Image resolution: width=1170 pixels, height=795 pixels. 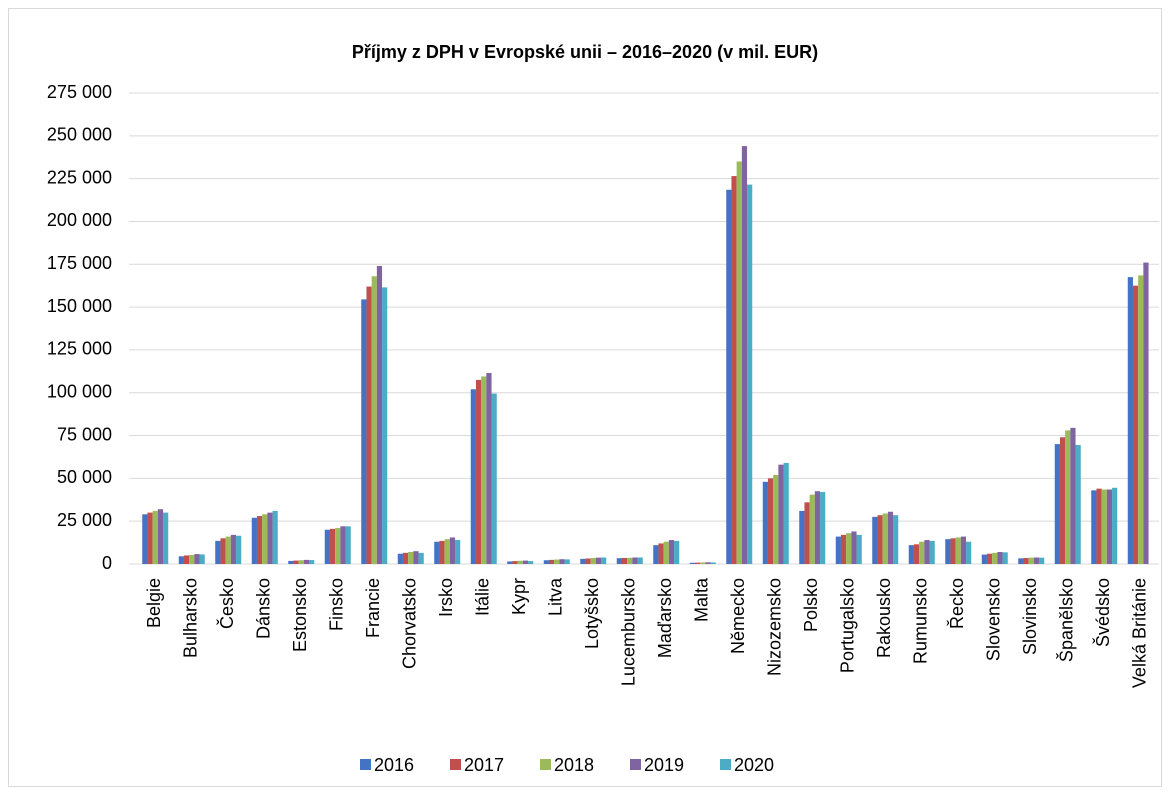 I want to click on x-tick-label: Chorvatsko, so click(x=410, y=623).